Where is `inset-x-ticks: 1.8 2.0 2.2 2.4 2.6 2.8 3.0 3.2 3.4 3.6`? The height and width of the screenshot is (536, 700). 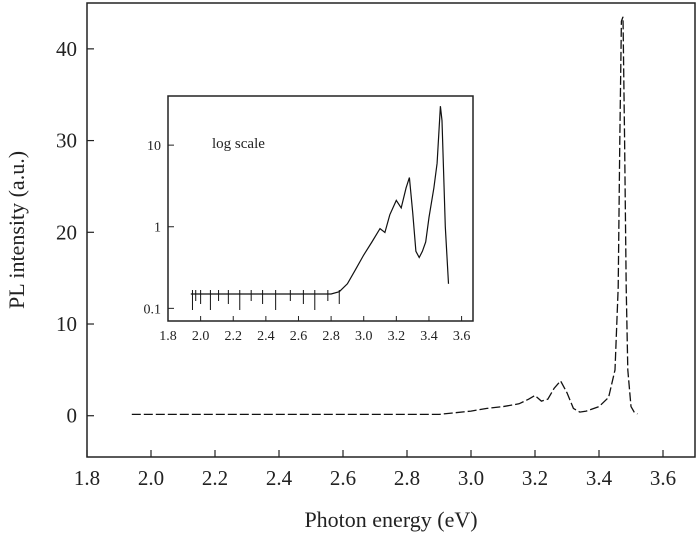
inset-x-ticks: 1.8 2.0 2.2 2.4 2.6 2.8 3.0 3.2 3.4 3.6 is located at coordinates (314, 330).